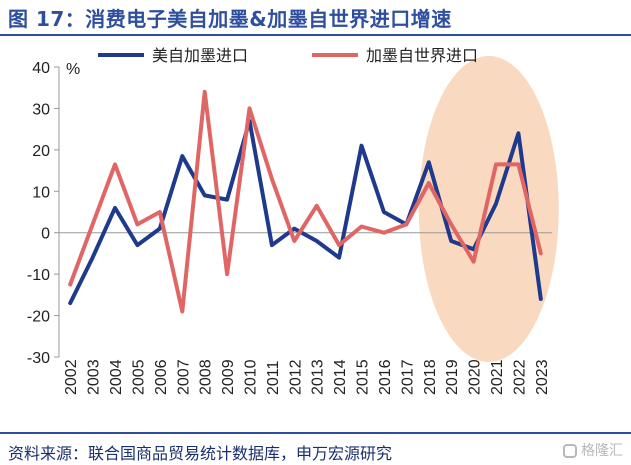 The image size is (631, 465). Describe the element at coordinates (73, 69) in the screenshot. I see `y-unit-label: %` at that location.